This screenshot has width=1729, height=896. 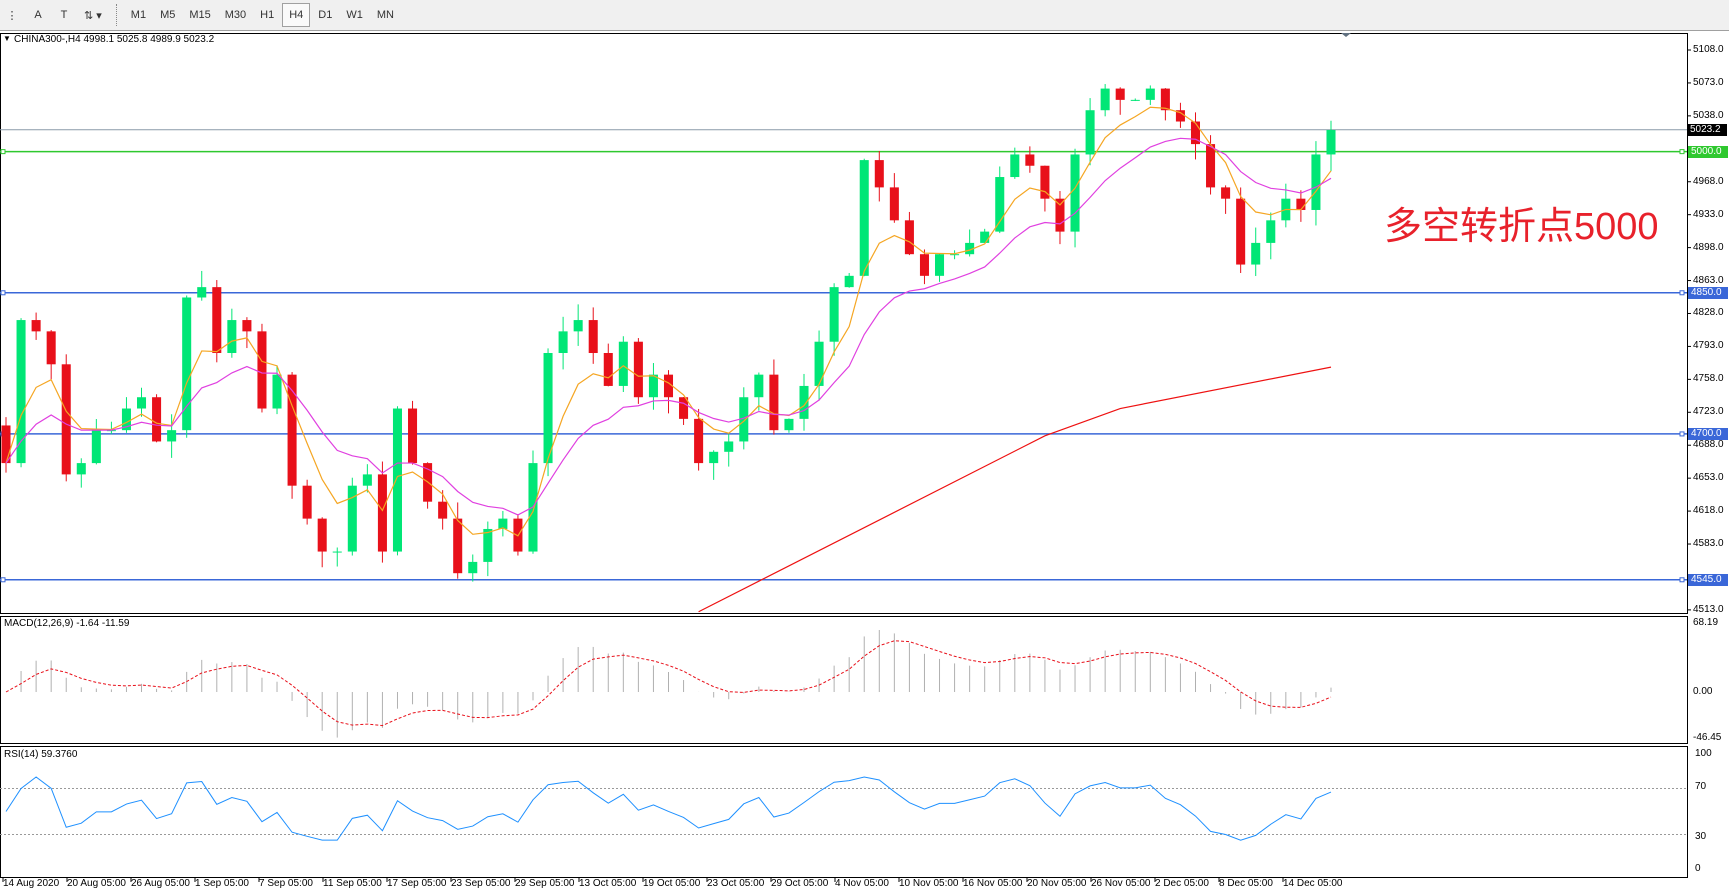 I want to click on timeframe-h4: H4, so click(x=296, y=15).